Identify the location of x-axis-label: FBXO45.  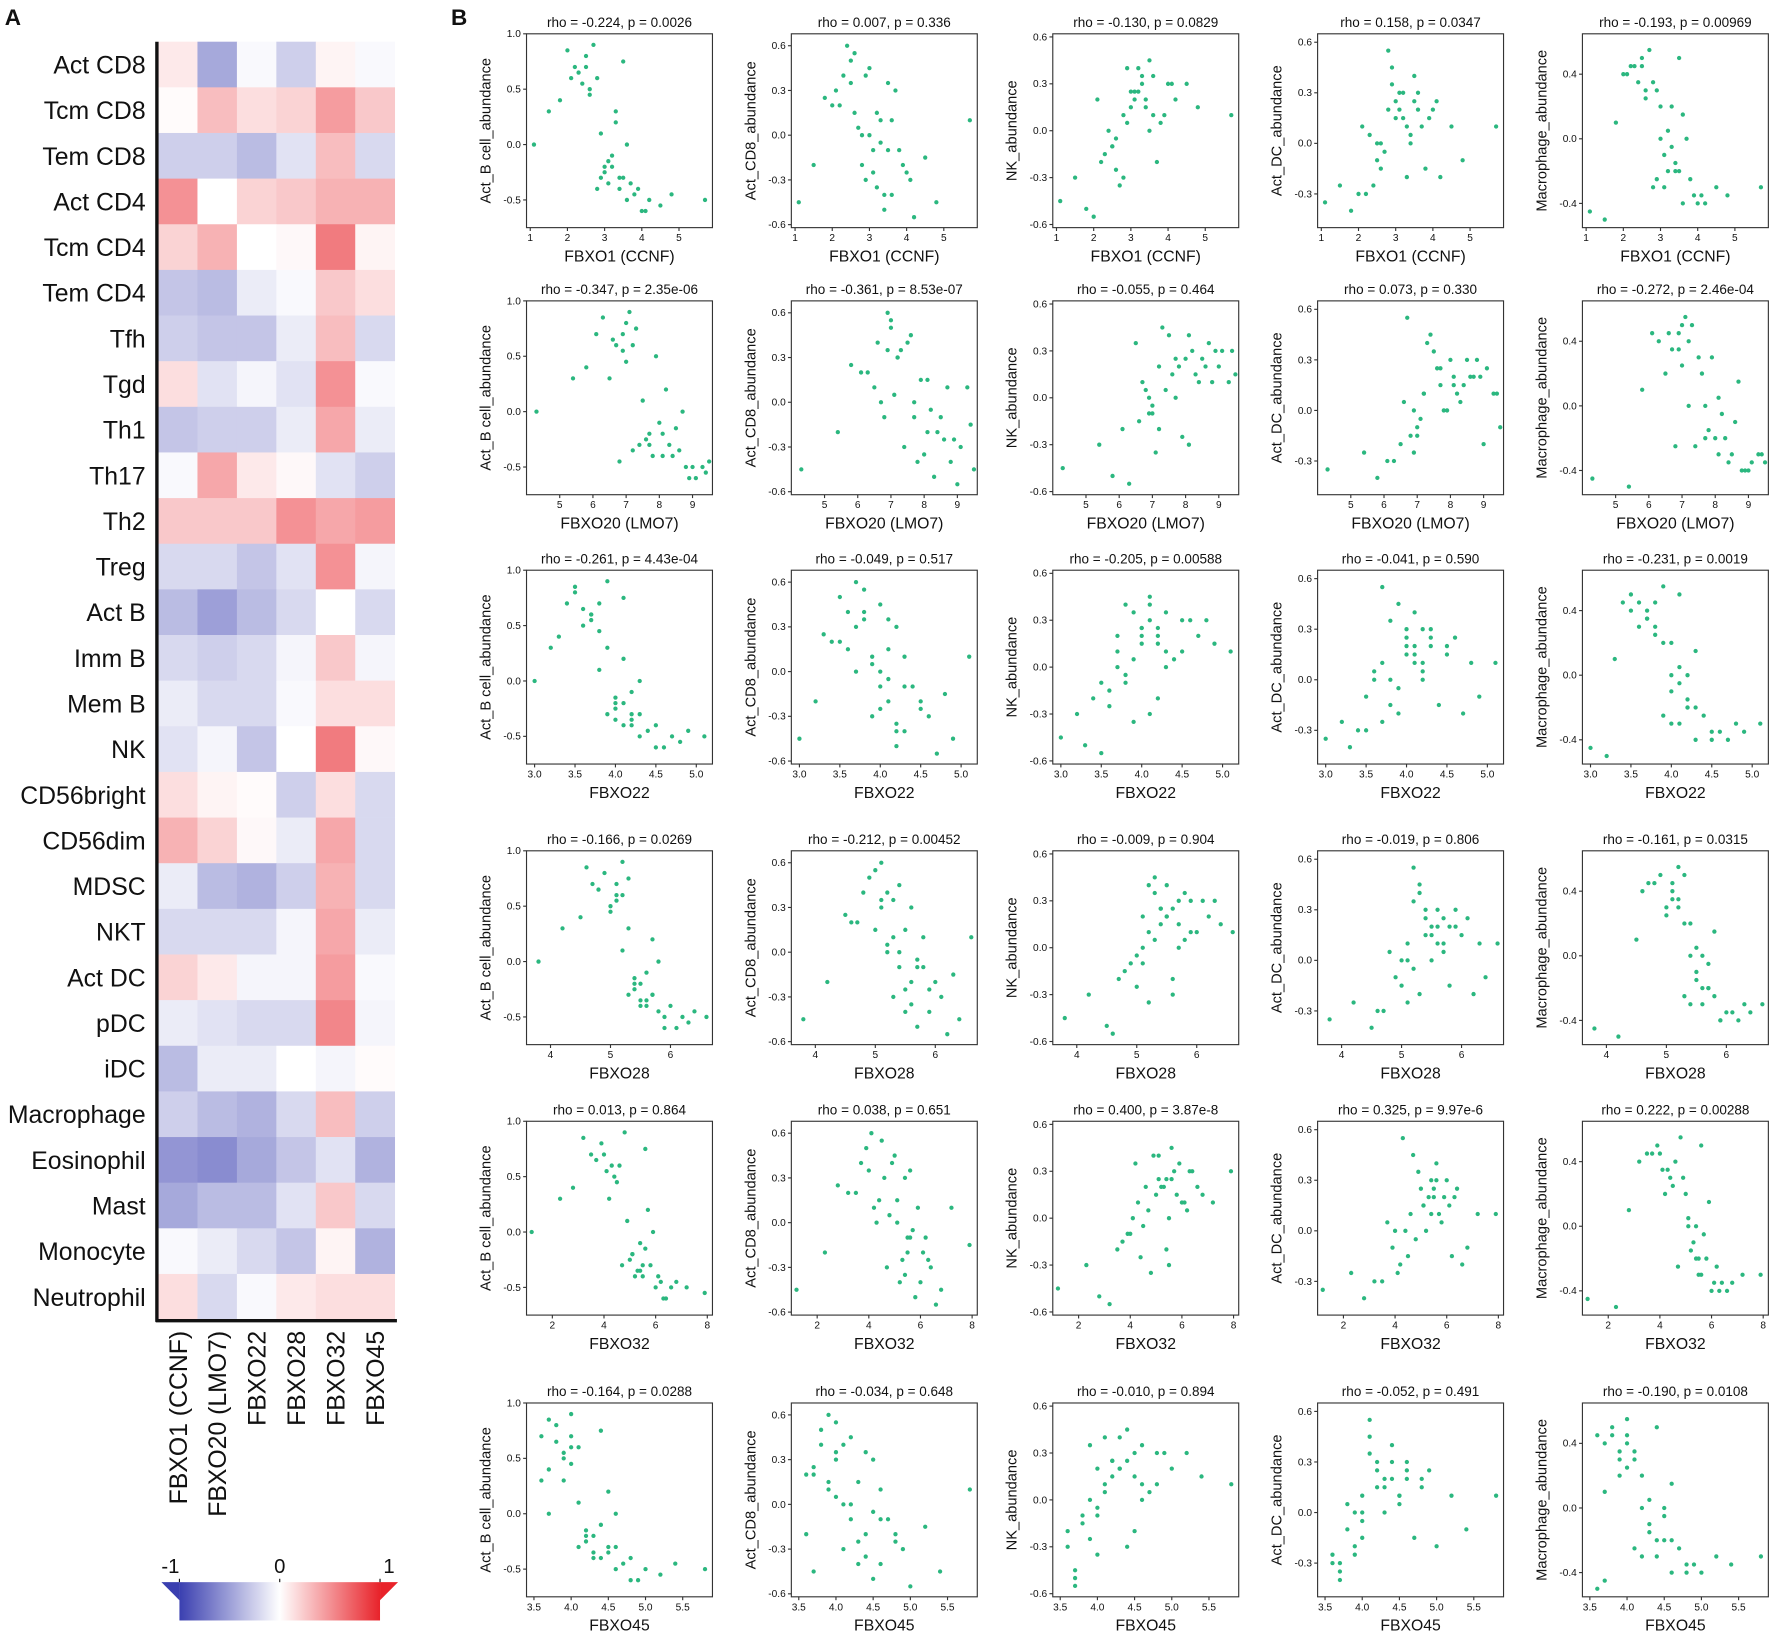
(1146, 1626).